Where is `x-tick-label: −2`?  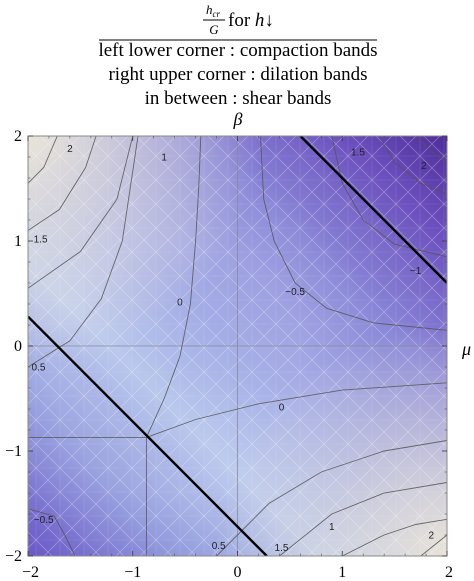 x-tick-label: −2 is located at coordinates (30, 572).